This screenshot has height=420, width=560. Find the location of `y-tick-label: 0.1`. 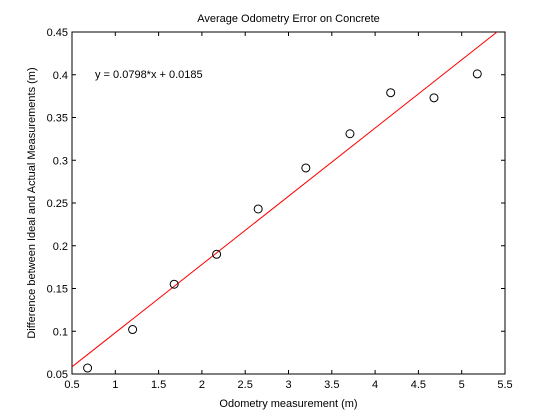

y-tick-label: 0.1 is located at coordinates (60, 332).